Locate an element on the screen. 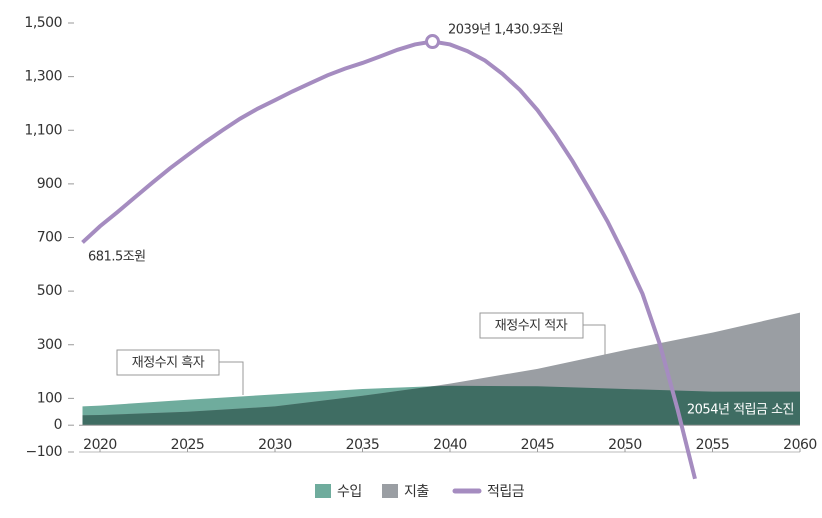  y-tick-label: 500 is located at coordinates (49, 291).